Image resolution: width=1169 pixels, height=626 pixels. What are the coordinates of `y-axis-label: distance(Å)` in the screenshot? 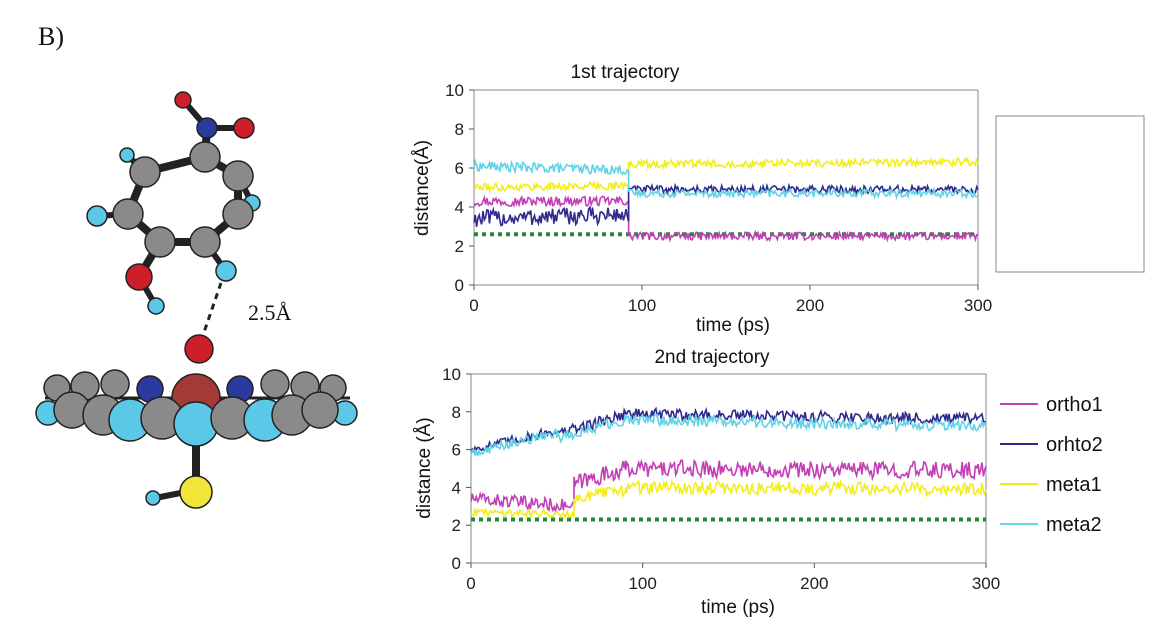 It's located at (422, 188).